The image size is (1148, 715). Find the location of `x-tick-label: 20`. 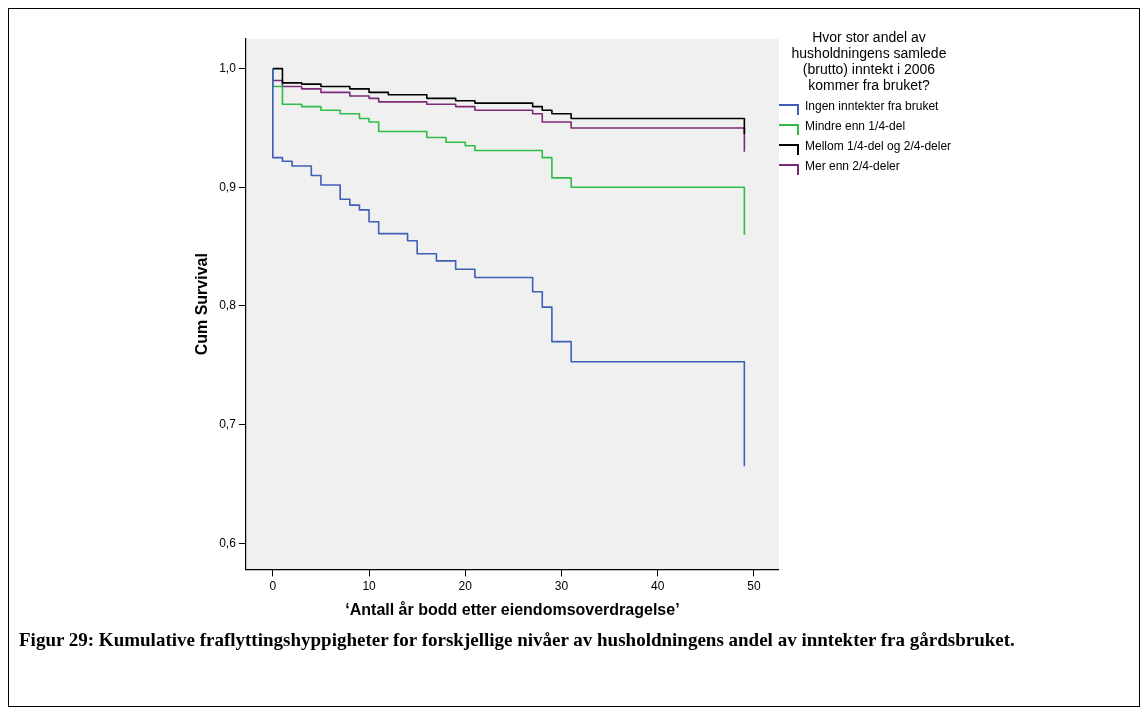

x-tick-label: 20 is located at coordinates (465, 585).